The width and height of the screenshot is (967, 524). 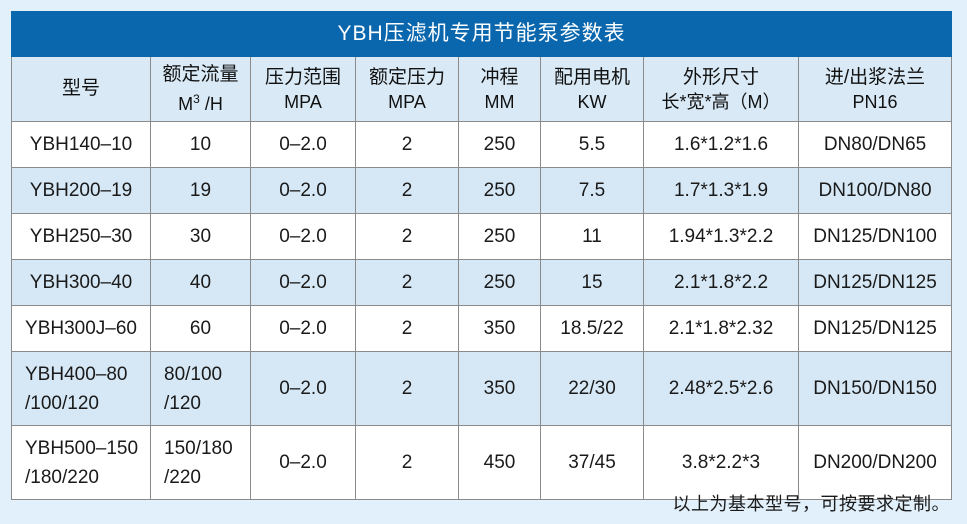 What do you see at coordinates (198, 448) in the screenshot?
I see `flow-line-1: 150/180` at bounding box center [198, 448].